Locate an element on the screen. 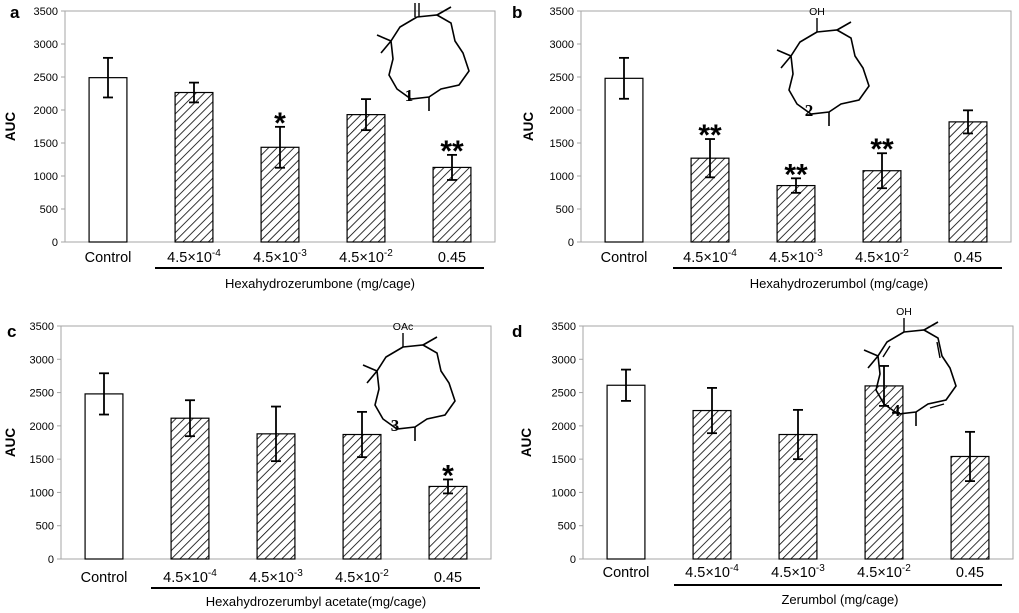  x-axis-label: Zerumbol (mg/cage) is located at coordinates (839, 599).